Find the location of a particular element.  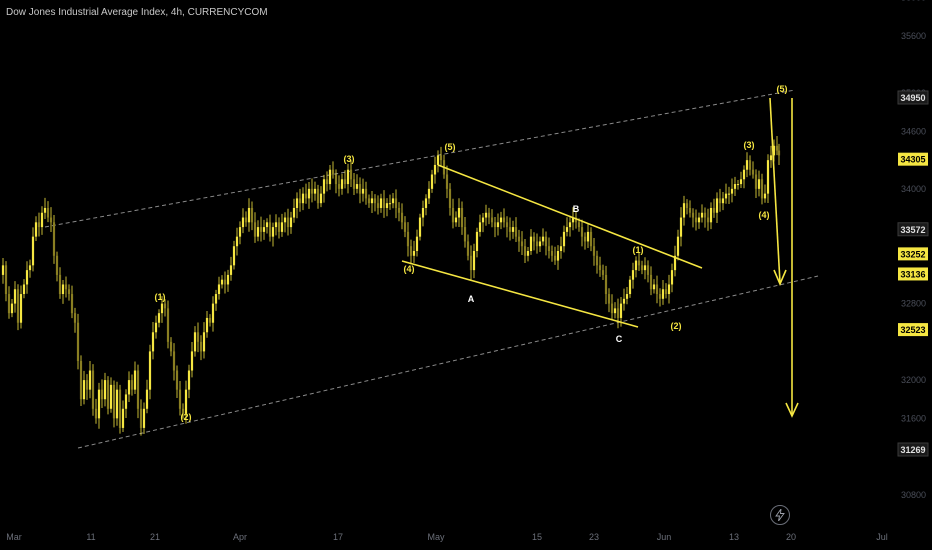

price-tag is located at coordinates (913, 159).